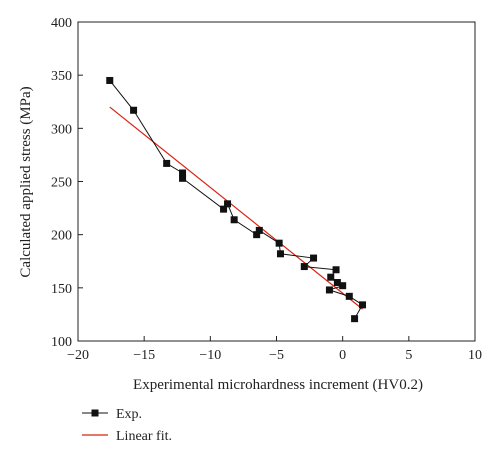 This screenshot has height=457, width=500. What do you see at coordinates (26, 181) in the screenshot?
I see `y-axis-title: Calculated applied stress (MPa)` at bounding box center [26, 181].